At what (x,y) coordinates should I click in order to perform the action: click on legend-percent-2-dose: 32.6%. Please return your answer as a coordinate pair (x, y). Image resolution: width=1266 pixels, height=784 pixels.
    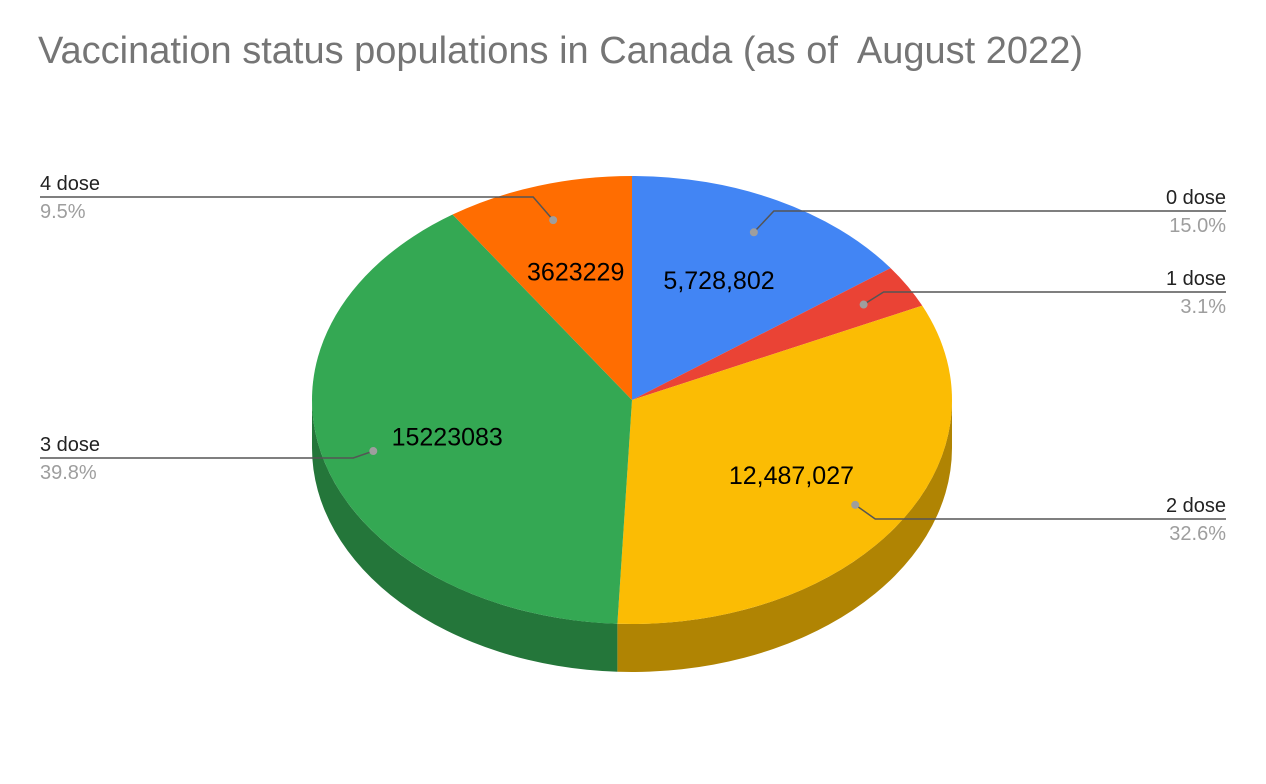
    Looking at the image, I should click on (1197, 534).